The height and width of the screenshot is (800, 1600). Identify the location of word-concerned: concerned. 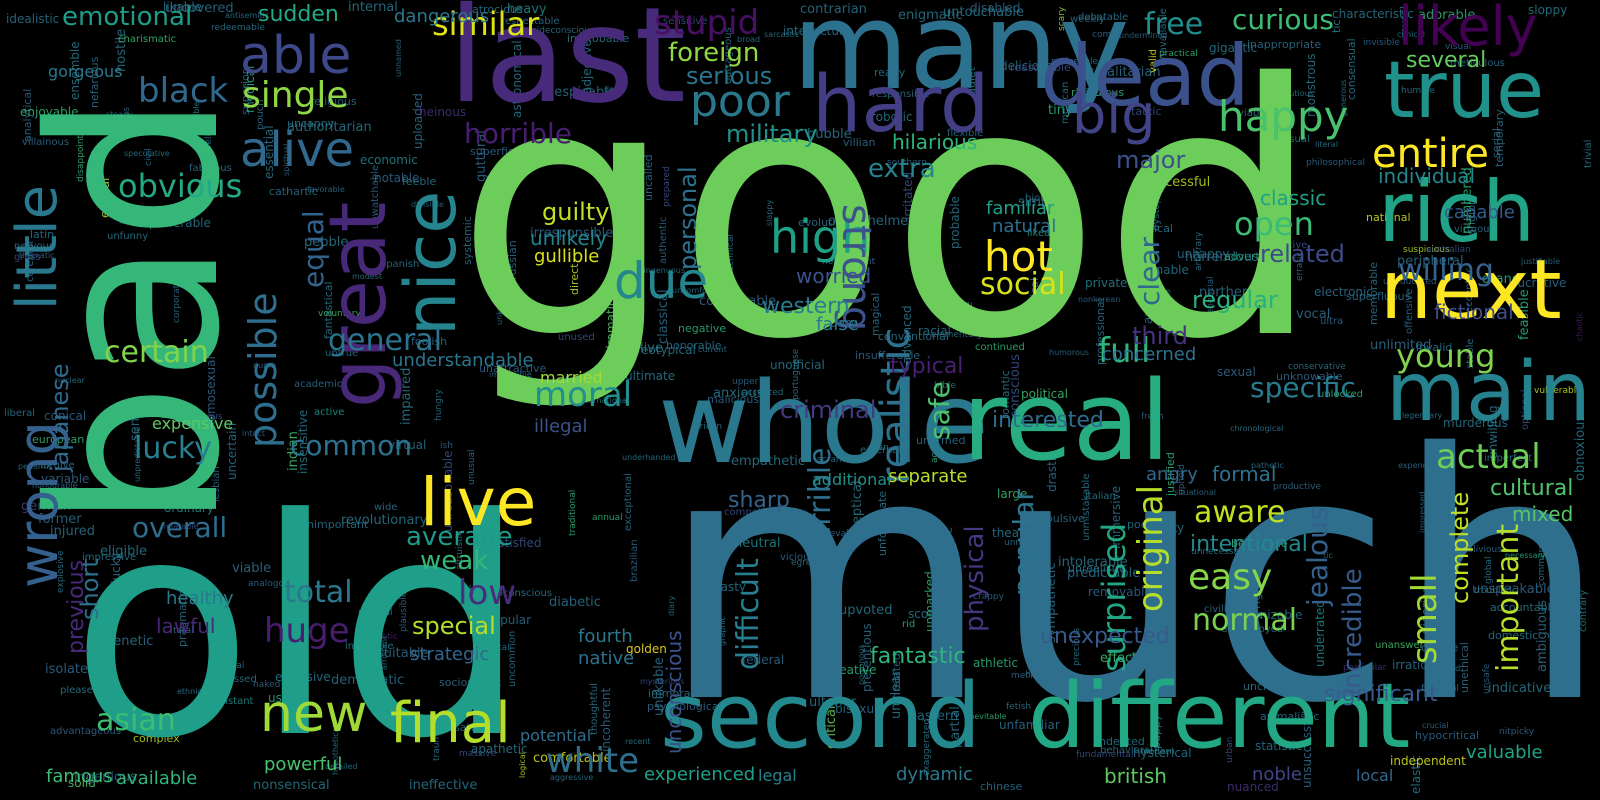
(1149, 354).